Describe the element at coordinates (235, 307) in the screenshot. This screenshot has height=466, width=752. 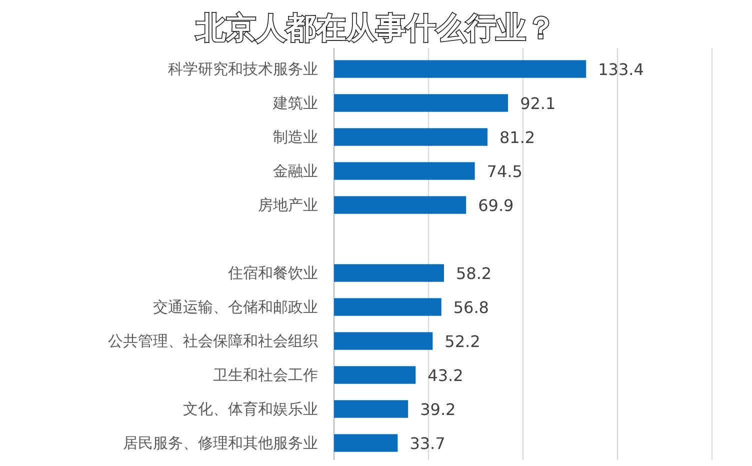
I see `y-tick-label: 交通运输、仓储和邮政业` at that location.